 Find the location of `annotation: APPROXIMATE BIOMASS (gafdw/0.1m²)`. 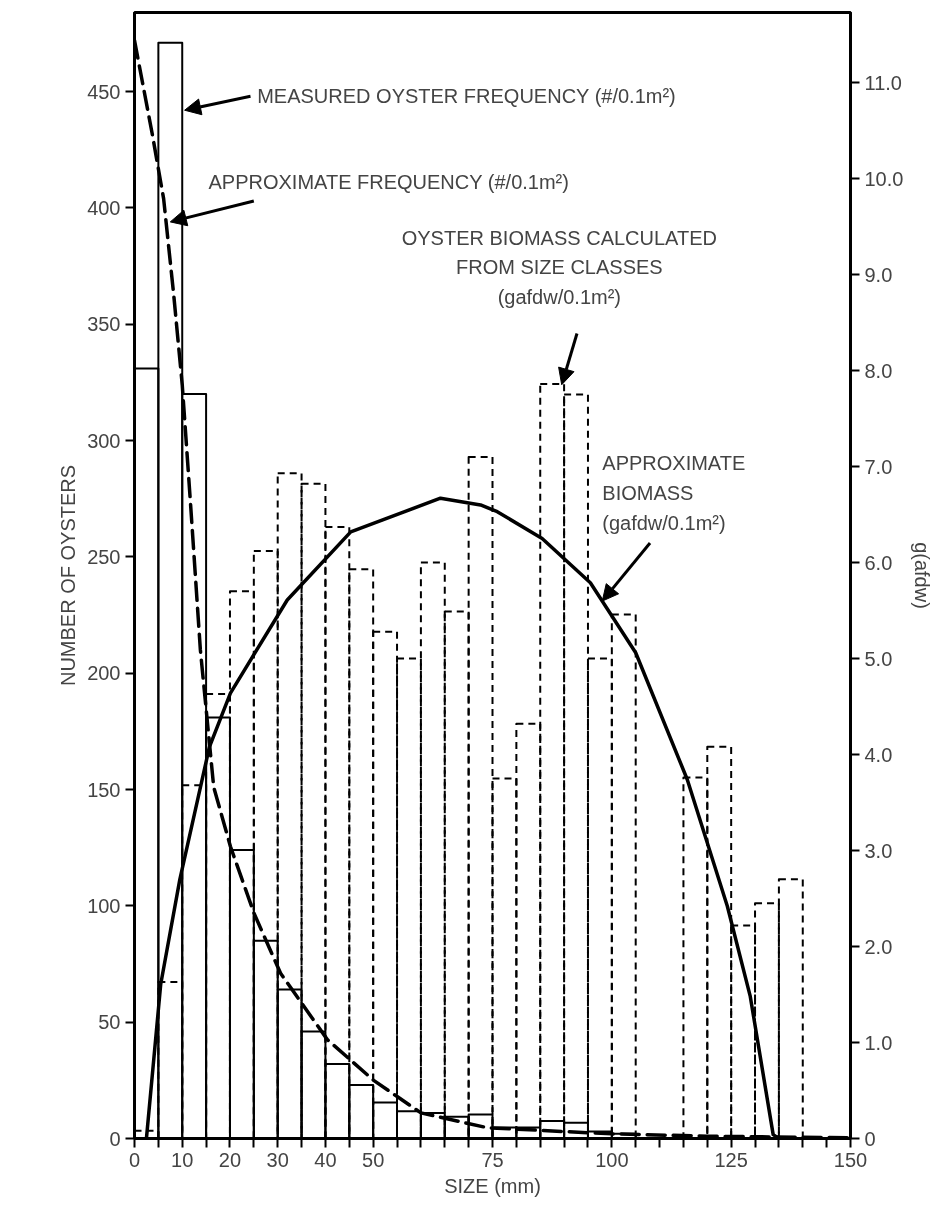

annotation: APPROXIMATE BIOMASS (gafdw/0.1m²) is located at coordinates (674, 493).